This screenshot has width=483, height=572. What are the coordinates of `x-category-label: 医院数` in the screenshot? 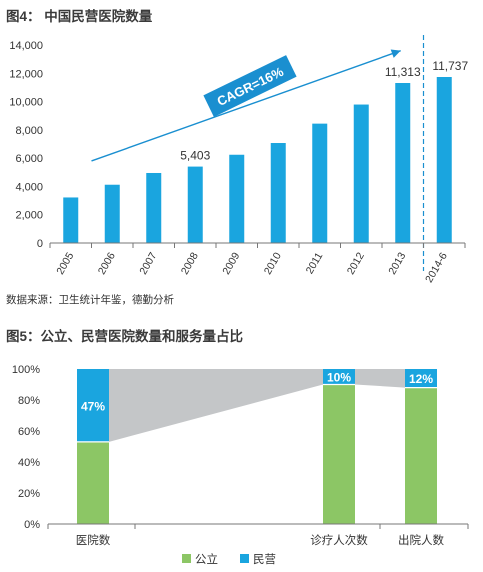 It's located at (93, 540).